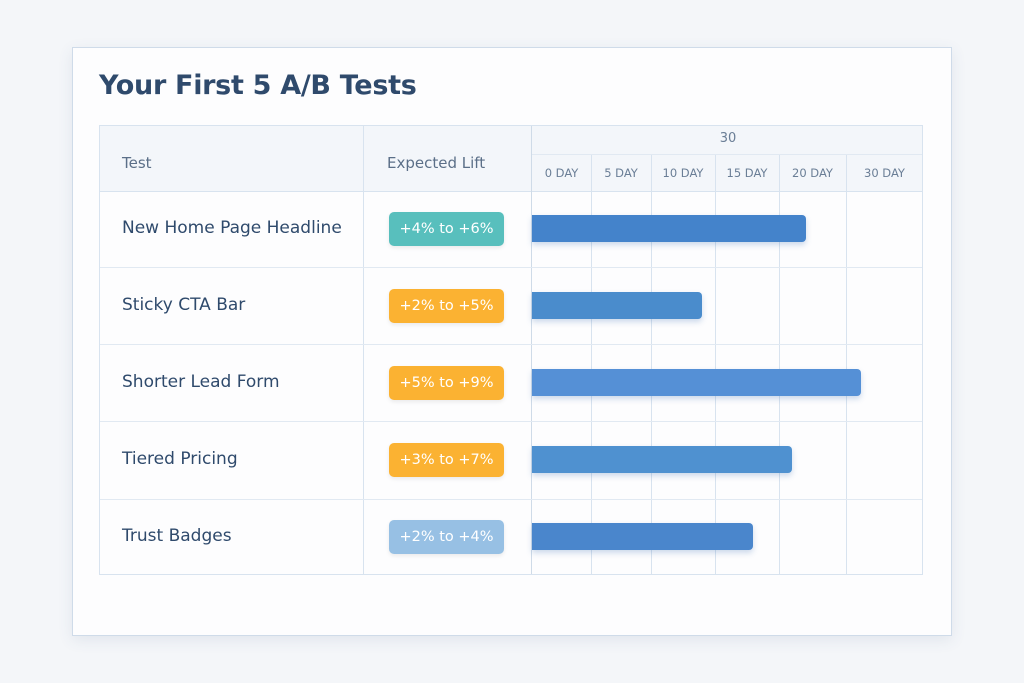  Describe the element at coordinates (728, 138) in the screenshot. I see `span-label: 30` at that location.